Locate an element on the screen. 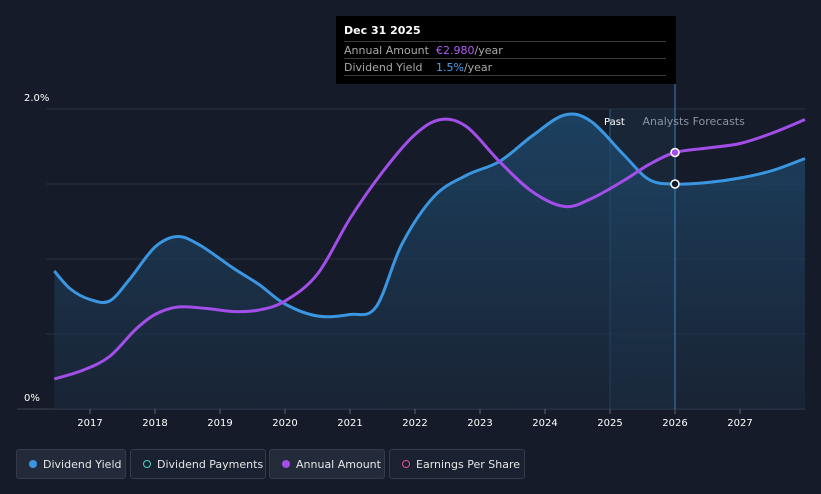  legend-item-dividend-payments: Dividend Payments is located at coordinates (198, 464).